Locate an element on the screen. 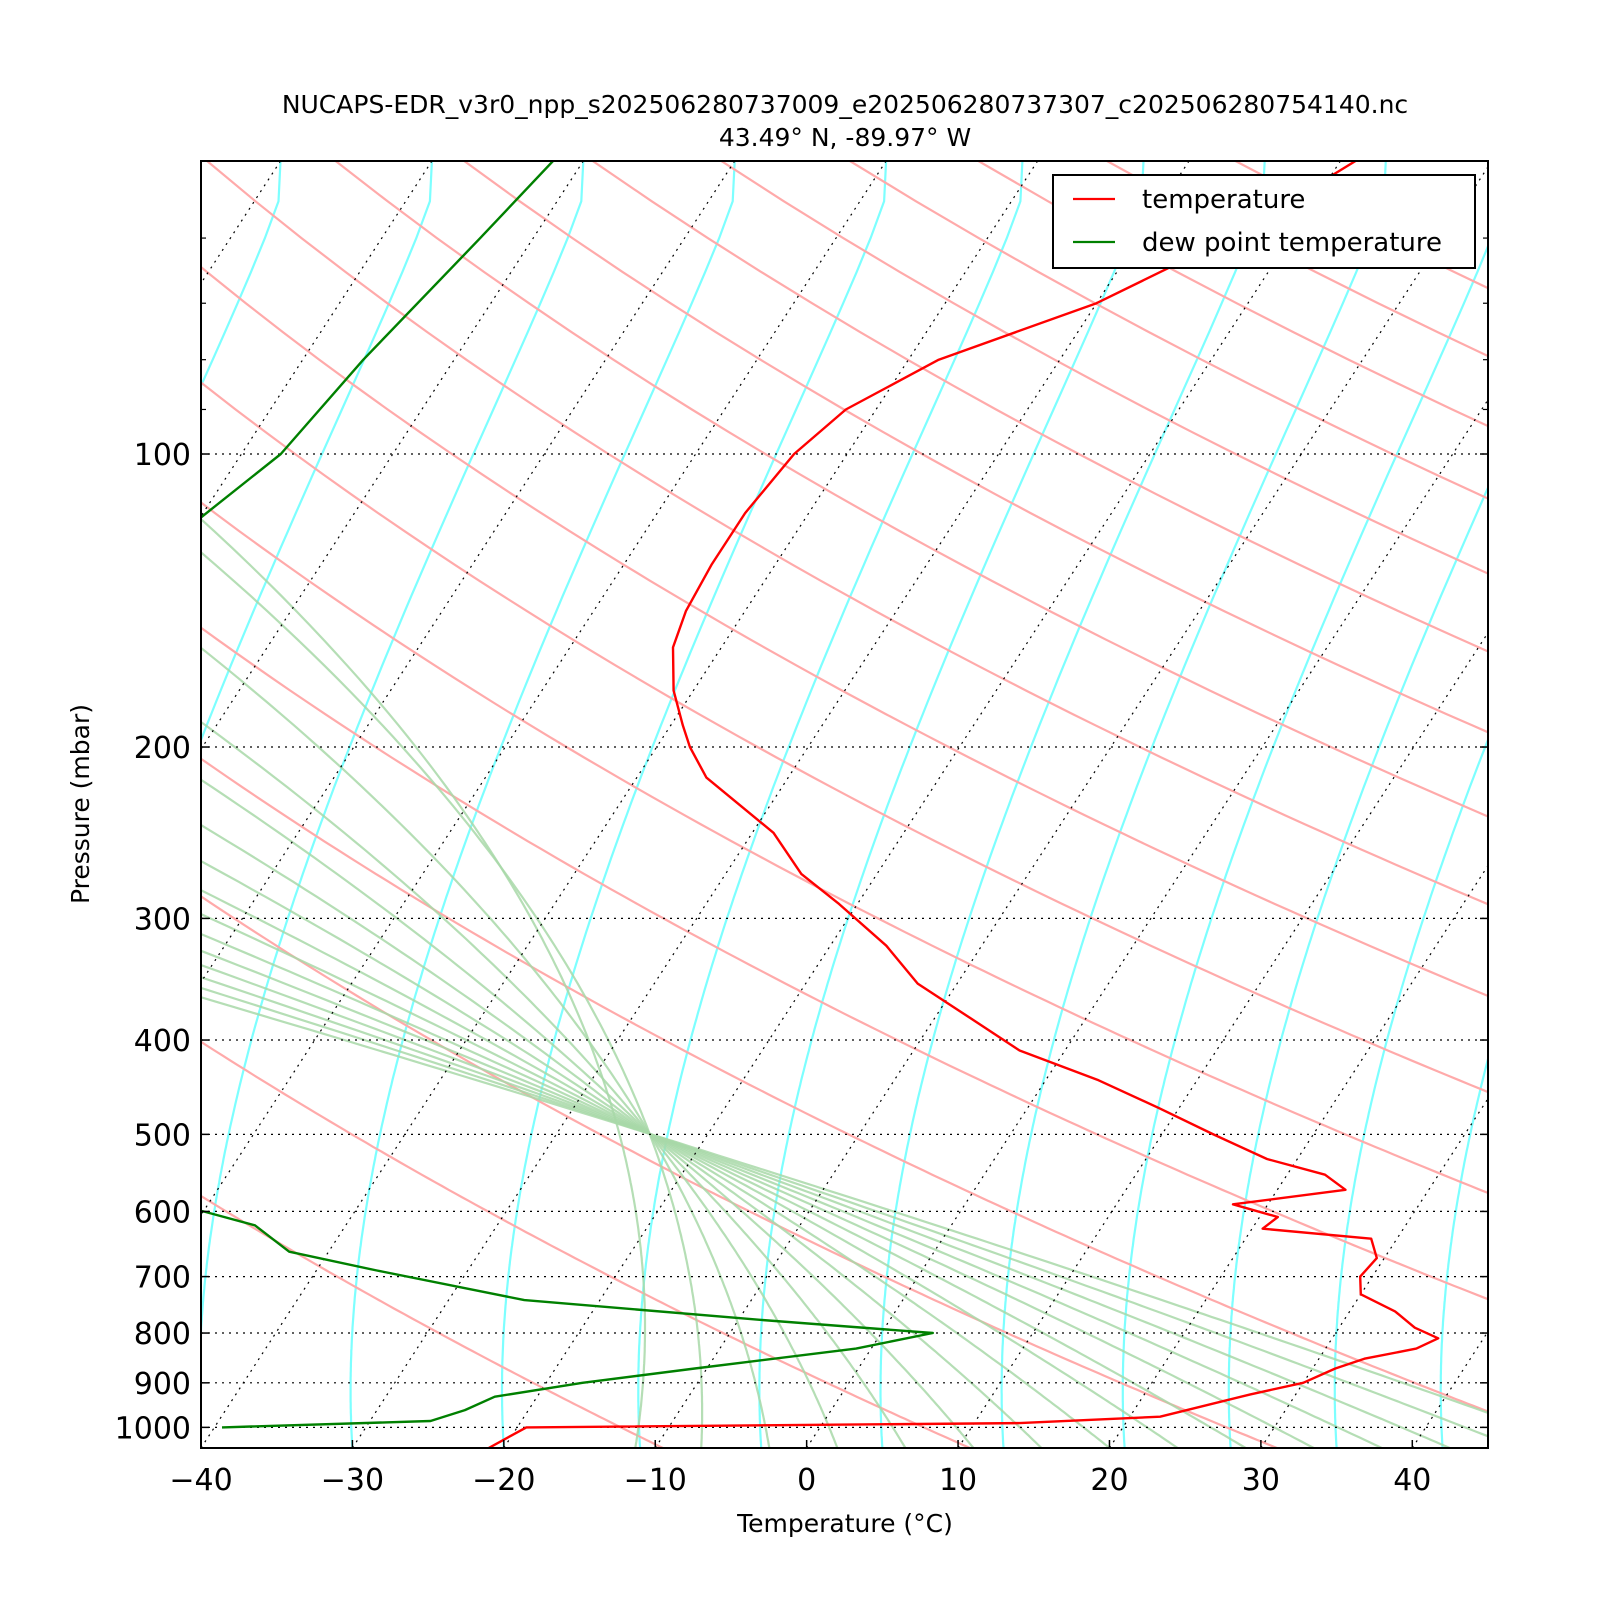  y-tick-label: 400 is located at coordinates (162, 1041).